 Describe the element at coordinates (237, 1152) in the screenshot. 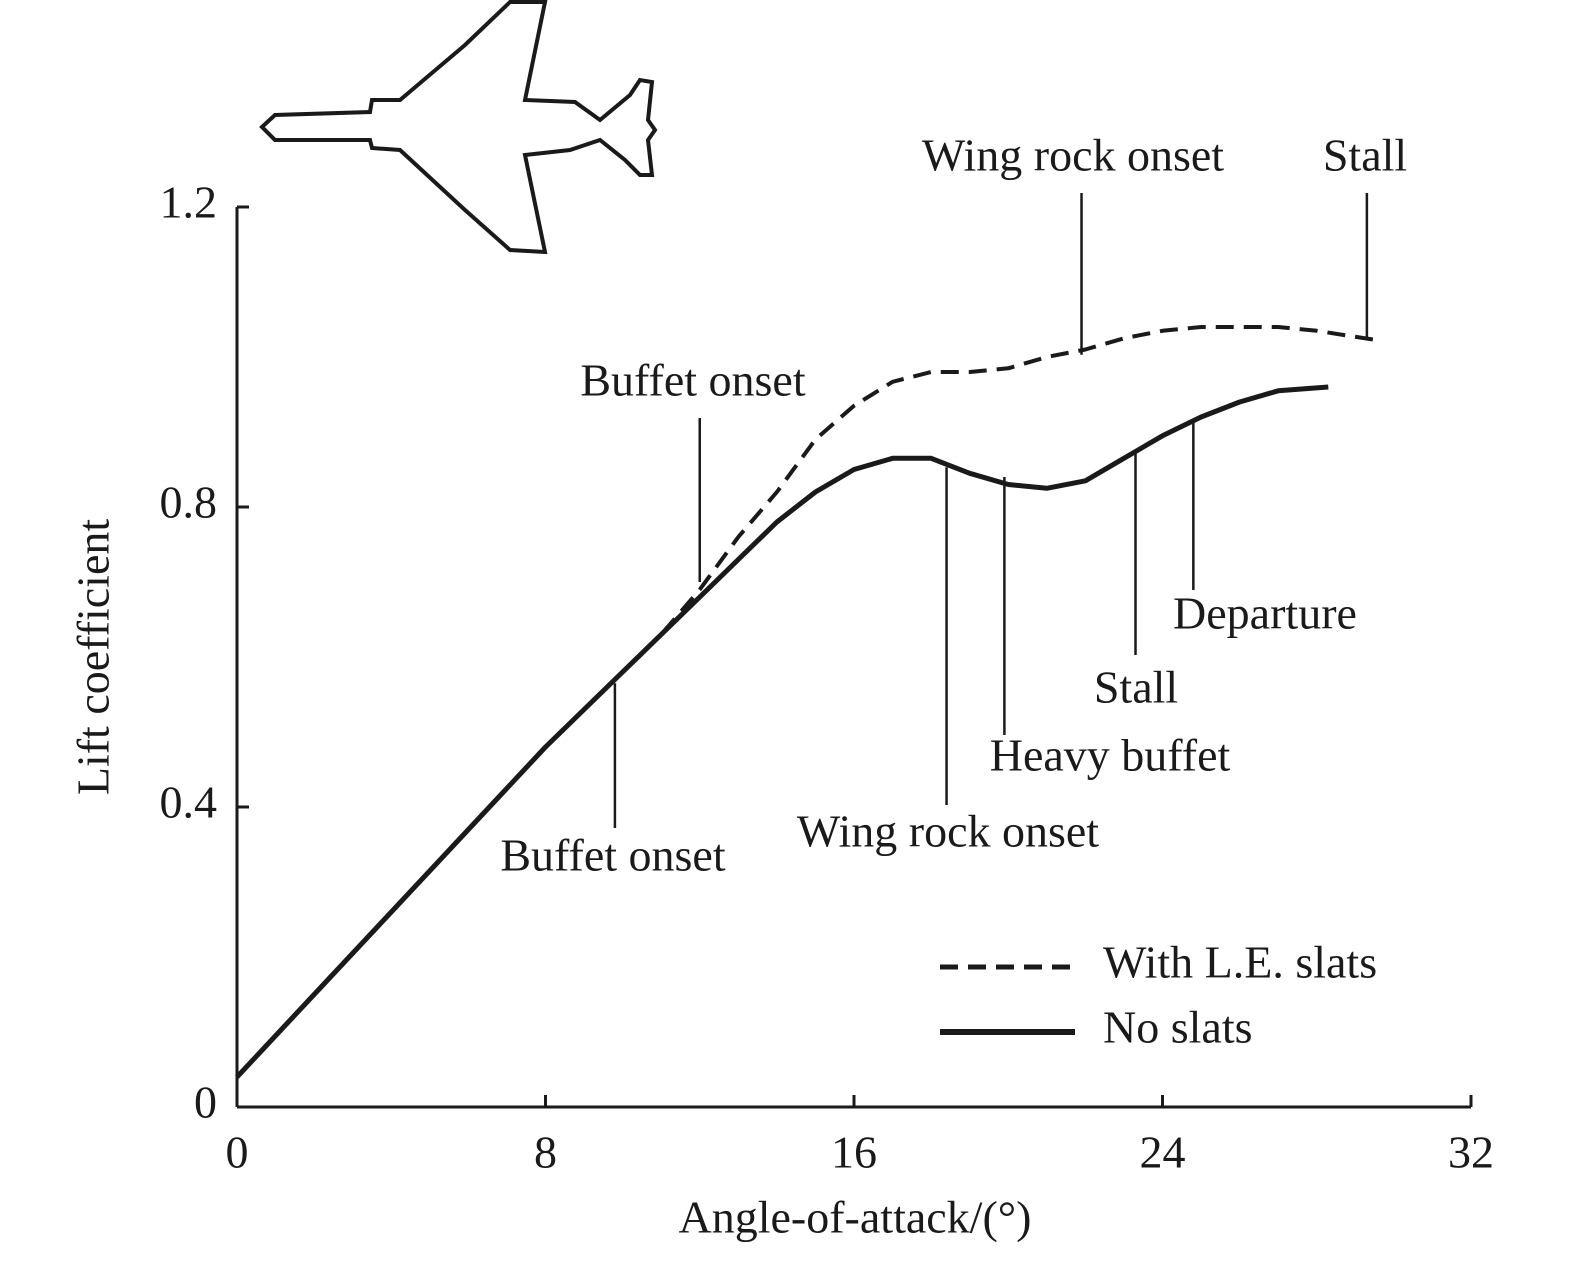

I see `x-tick-label: 0` at that location.